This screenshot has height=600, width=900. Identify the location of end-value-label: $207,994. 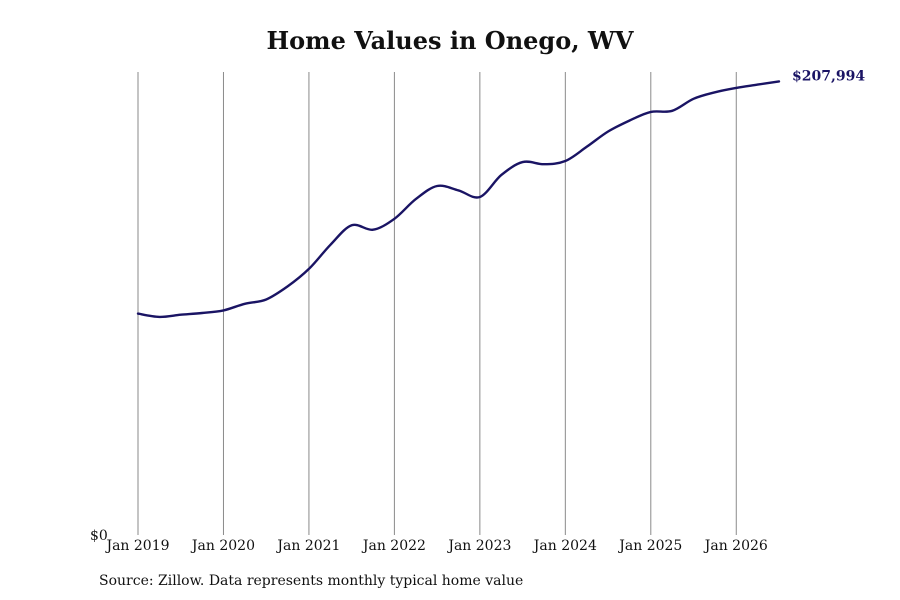
(828, 76).